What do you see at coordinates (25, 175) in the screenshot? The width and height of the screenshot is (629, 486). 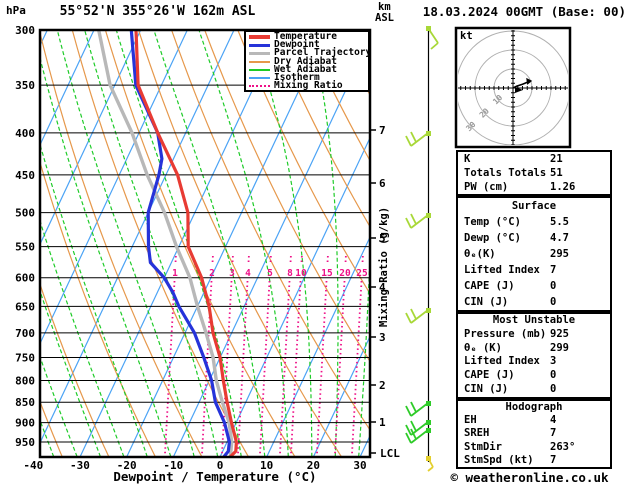 I see `pressure-tick-label: 450` at bounding box center [25, 175].